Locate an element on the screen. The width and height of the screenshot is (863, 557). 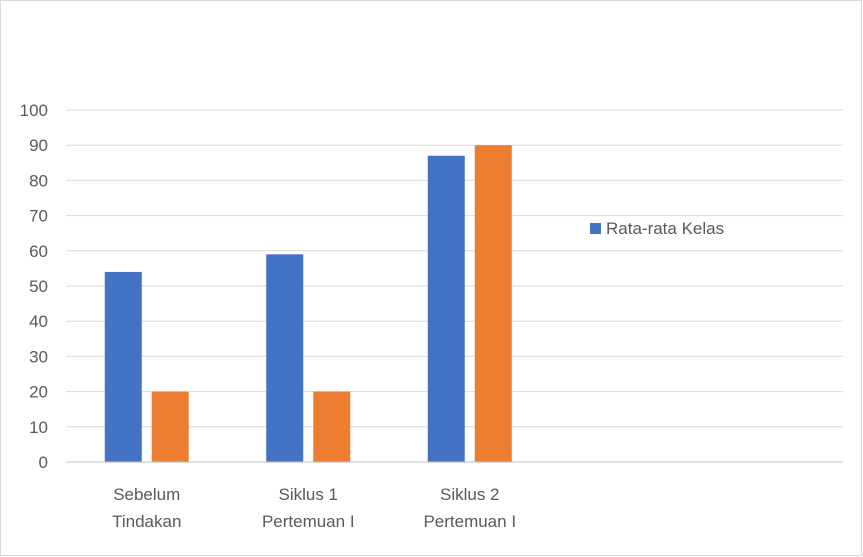
bar-series2-cat2 is located at coordinates (332, 426).